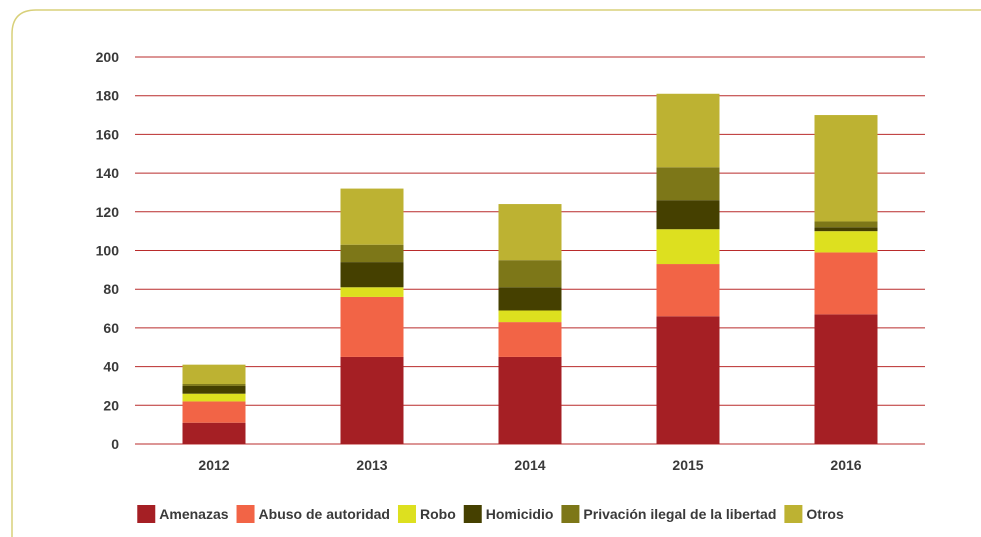 The height and width of the screenshot is (537, 981). Describe the element at coordinates (115, 444) in the screenshot. I see `y-tick-label: 0` at that location.